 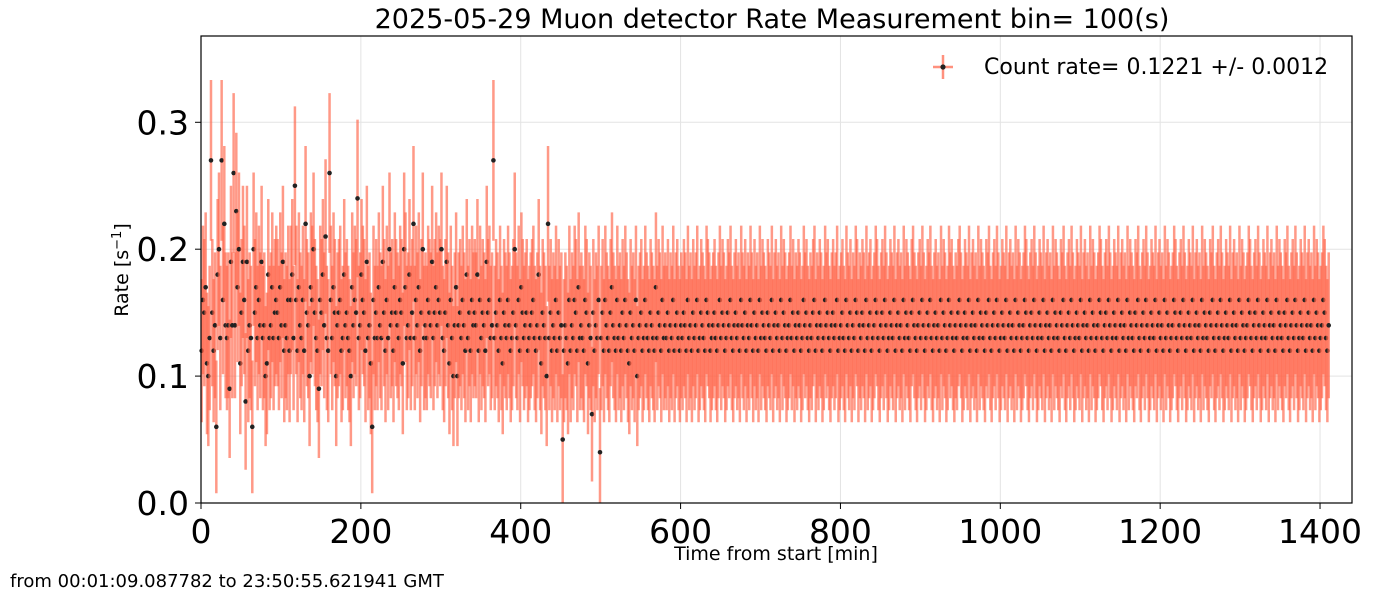 I want to click on legend-label: Count rate= 0.1221 +/- 0.0012, so click(x=1156, y=67).